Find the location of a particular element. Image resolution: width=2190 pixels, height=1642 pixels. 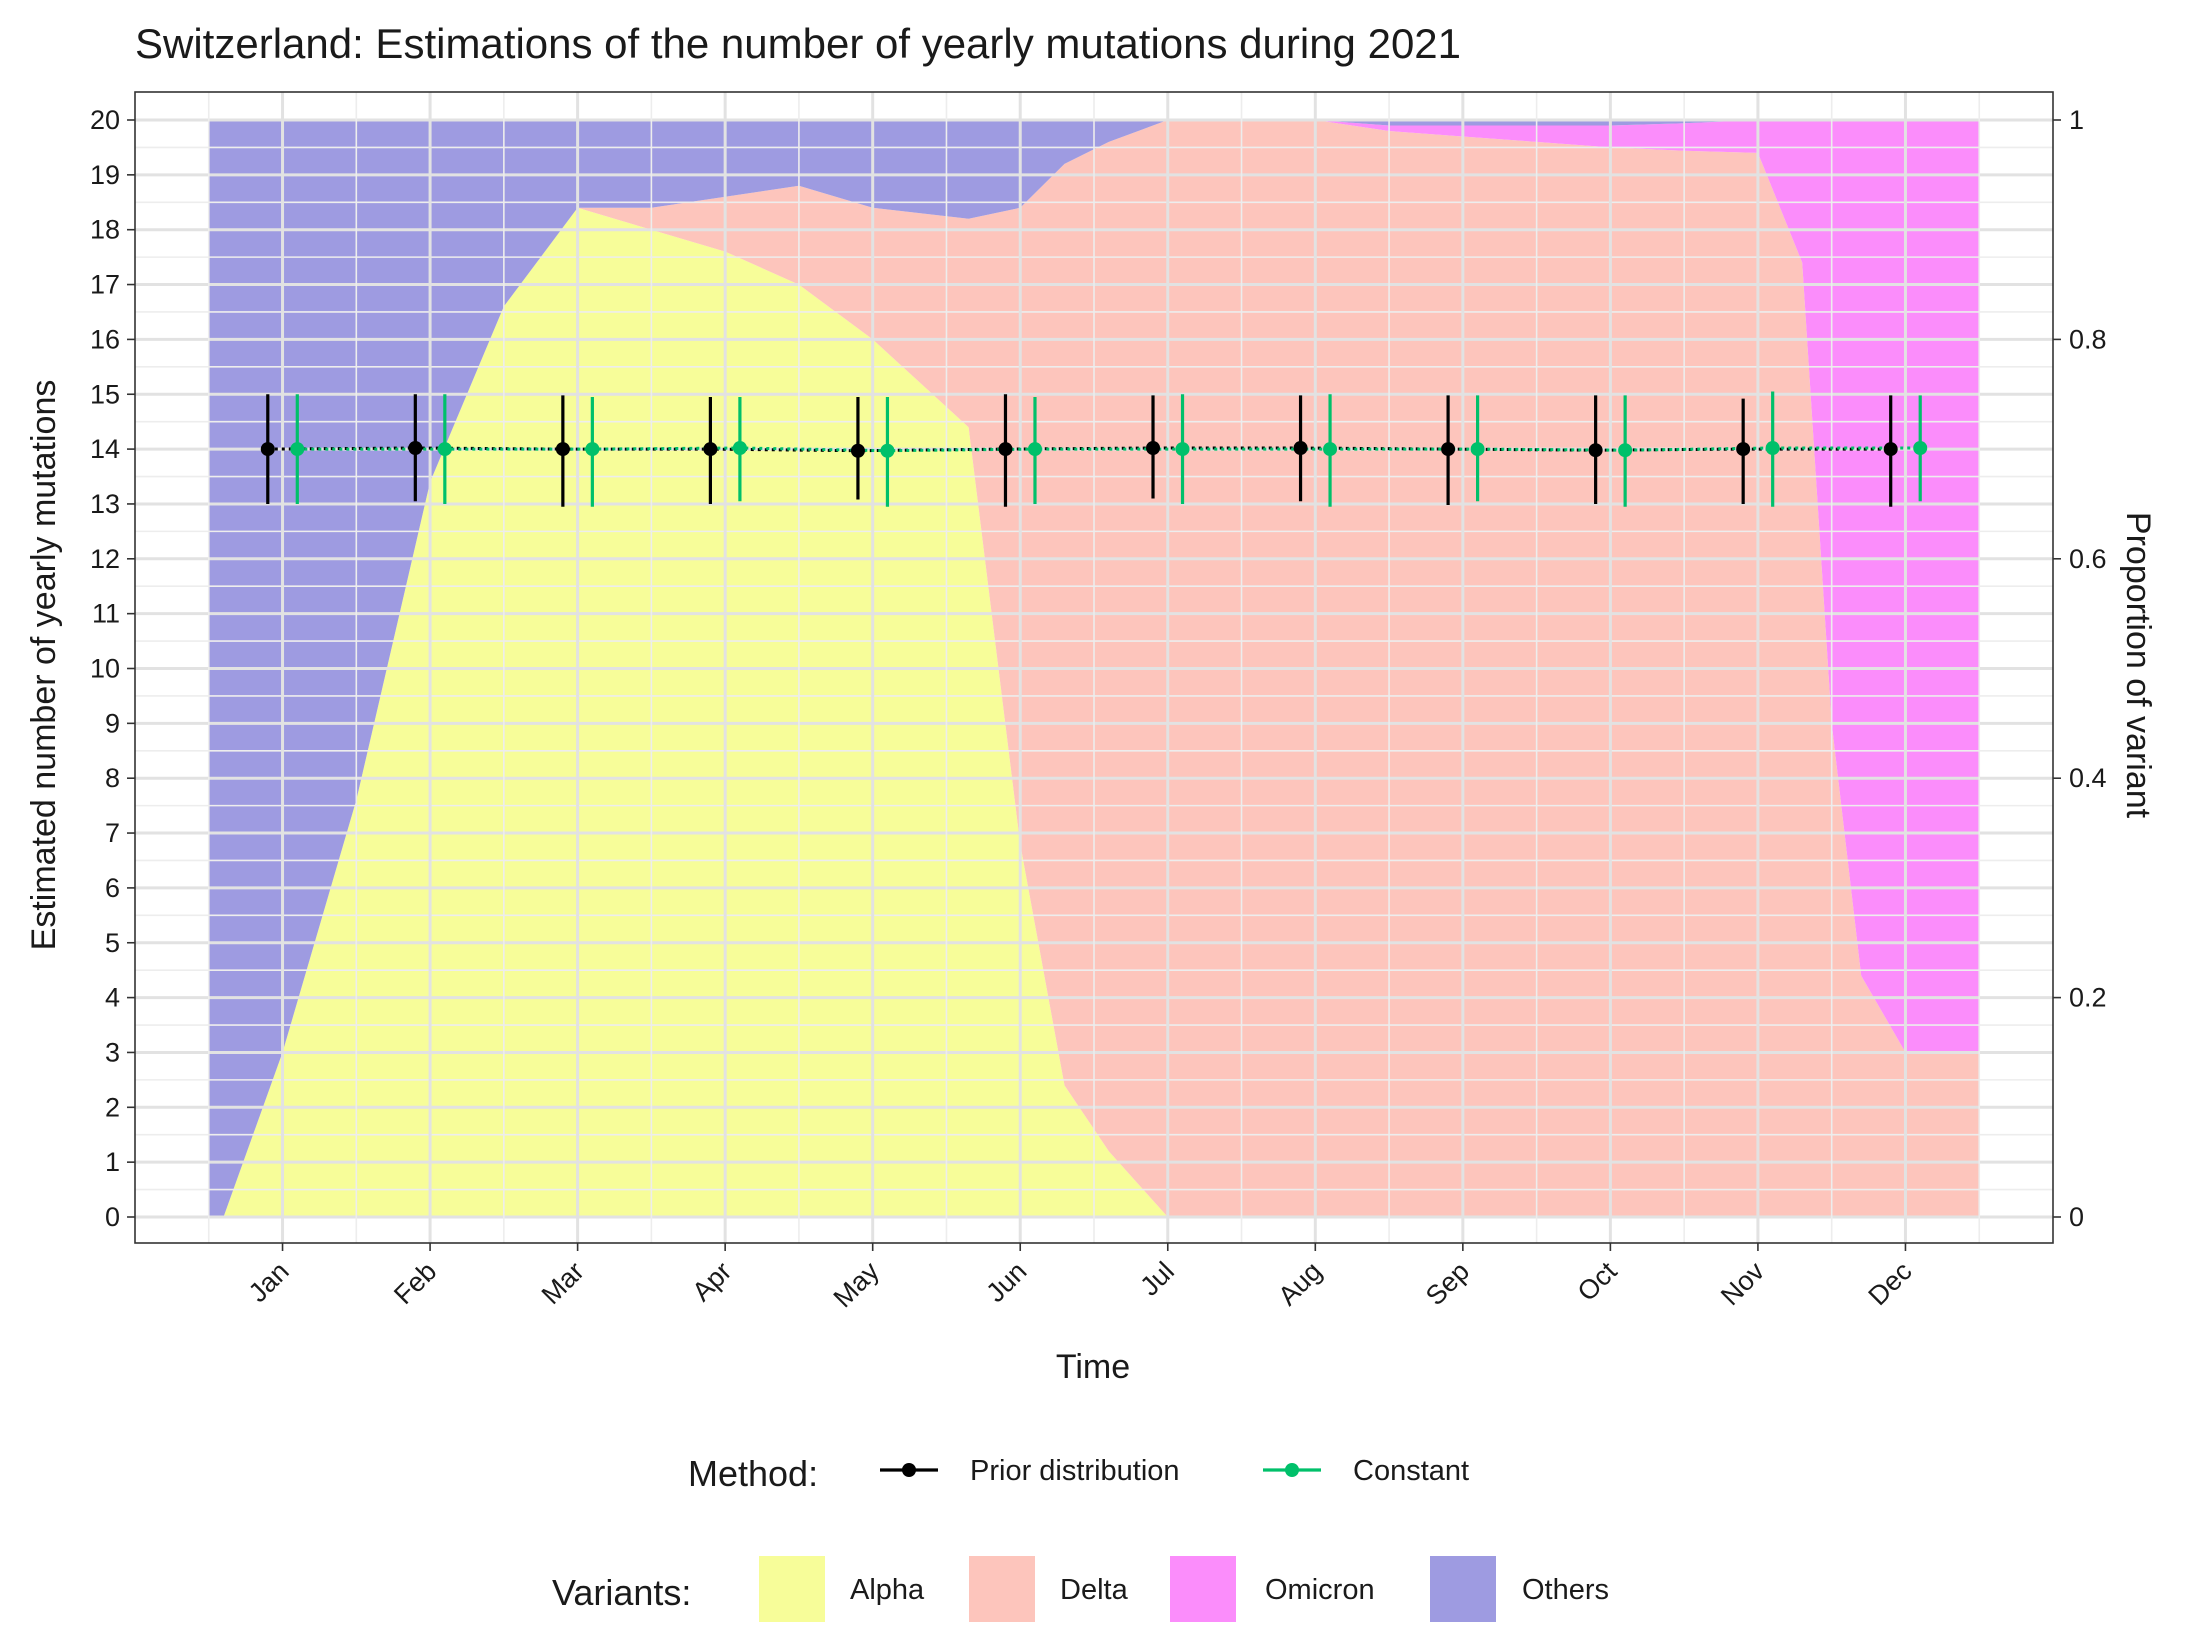

x-tick-label: Feb is located at coordinates (415, 1283).